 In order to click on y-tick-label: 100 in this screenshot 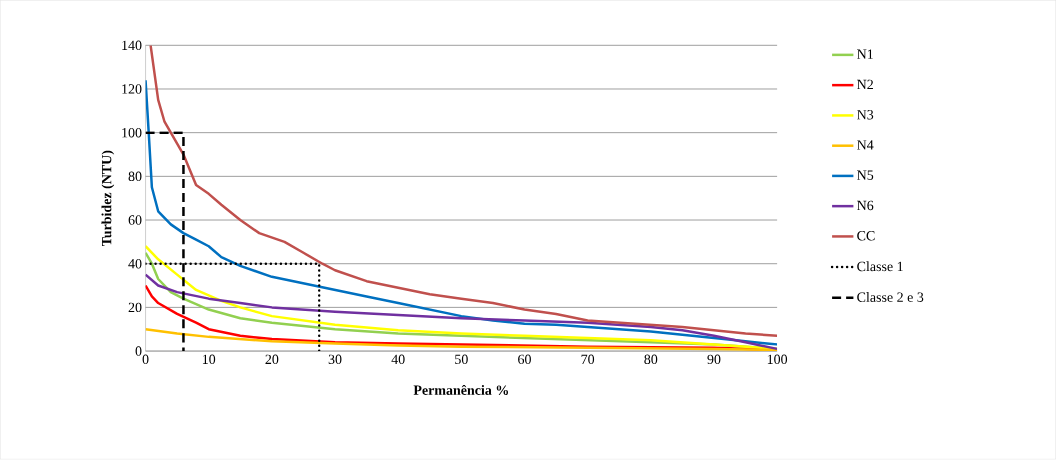, I will do `click(132, 133)`.